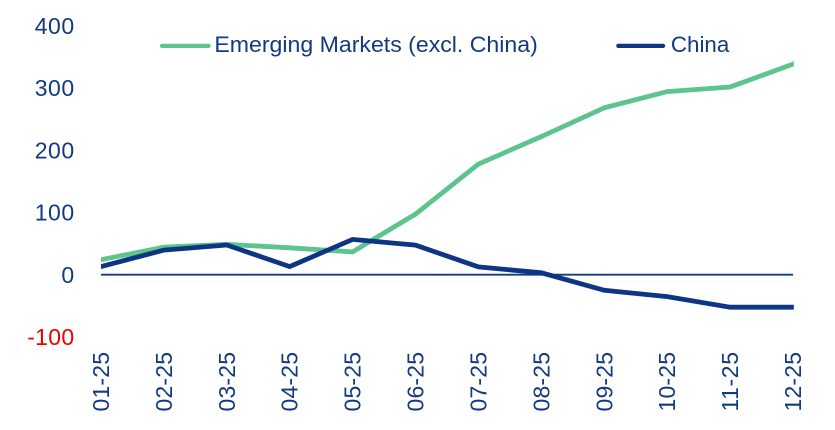 The image size is (835, 430). What do you see at coordinates (164, 382) in the screenshot?
I see `svg-text: 02-25` at bounding box center [164, 382].